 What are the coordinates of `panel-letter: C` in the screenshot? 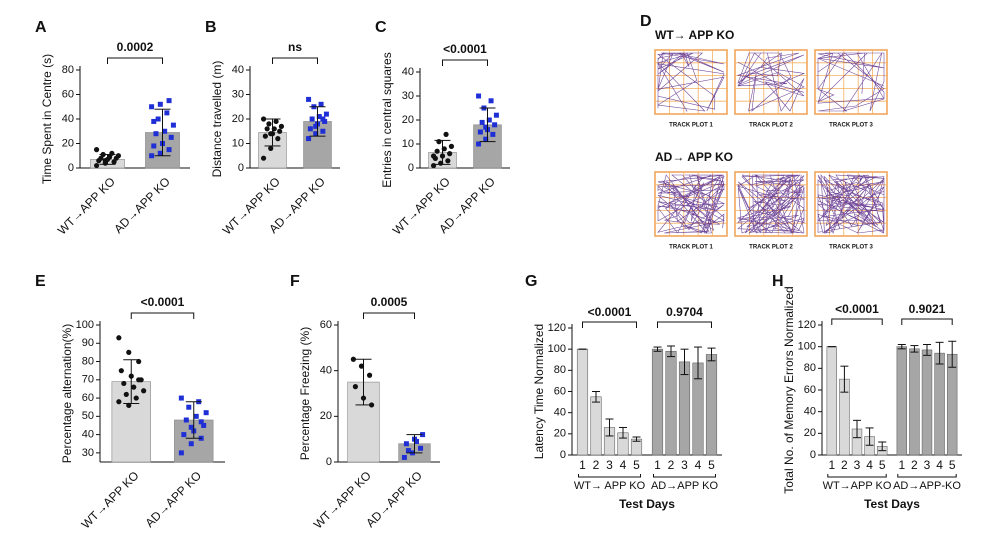 It's located at (381, 27).